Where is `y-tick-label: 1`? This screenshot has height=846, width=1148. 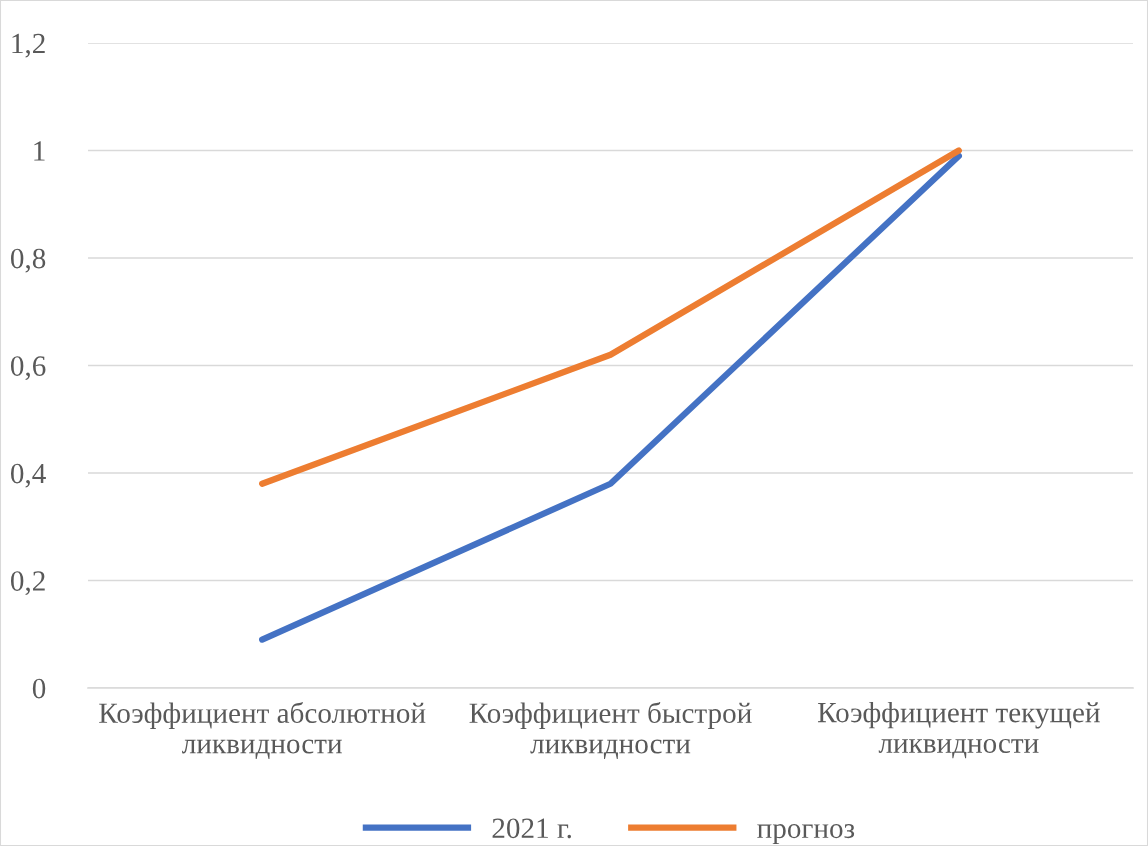 y-tick-label: 1 is located at coordinates (39, 151).